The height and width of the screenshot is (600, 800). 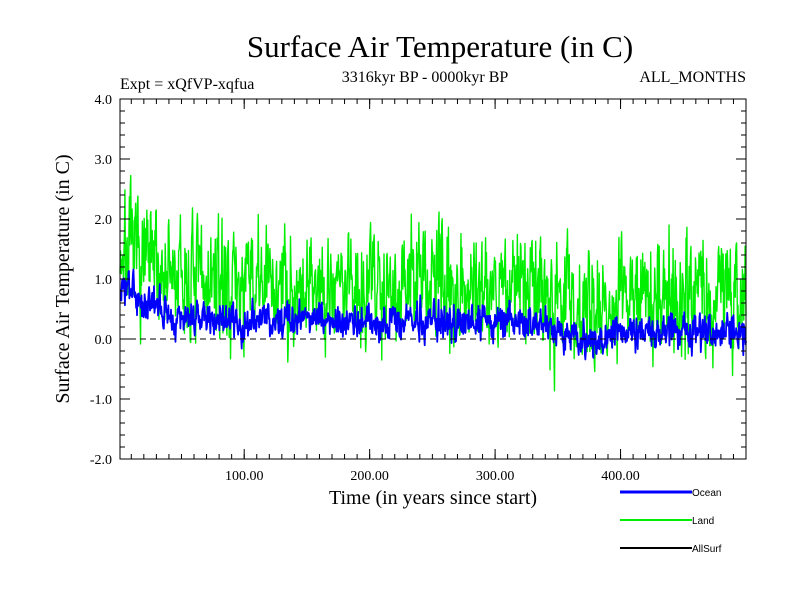 What do you see at coordinates (703, 521) in the screenshot?
I see `legend-label-land: Land` at bounding box center [703, 521].